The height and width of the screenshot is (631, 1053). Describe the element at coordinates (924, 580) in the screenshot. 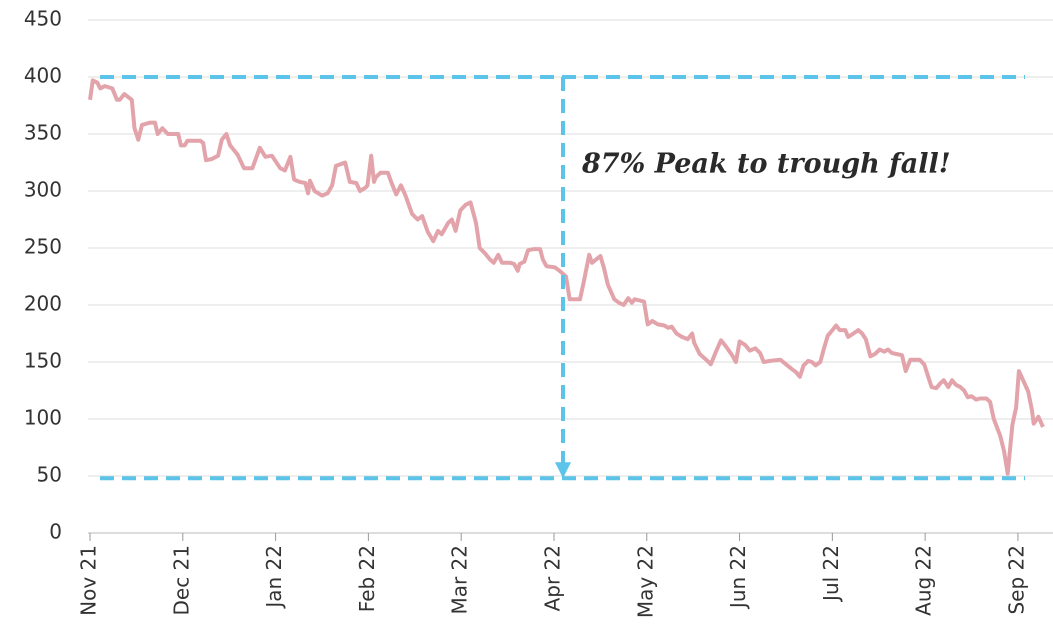

I see `x-tick-label: Aug 22` at that location.